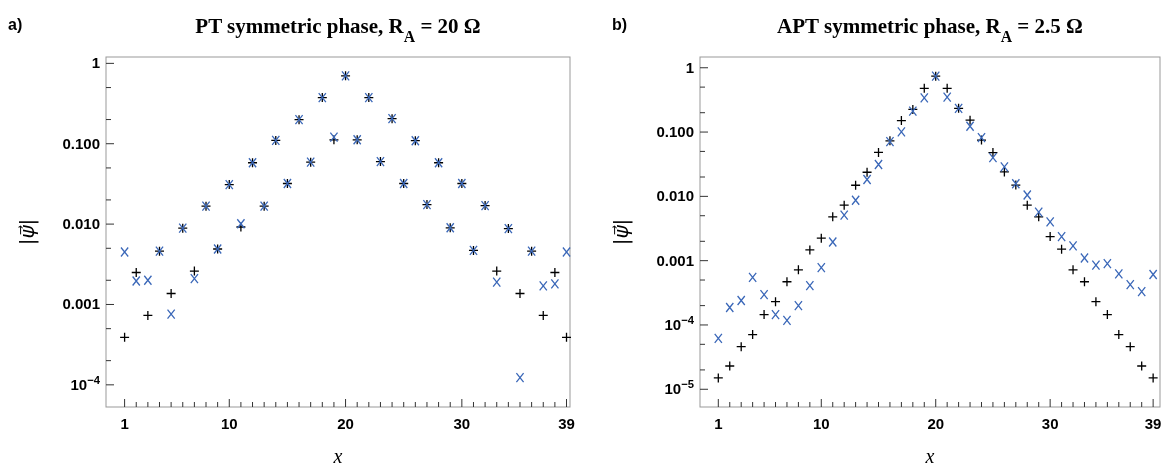 Image resolution: width=1171 pixels, height=473 pixels. What do you see at coordinates (338, 29) in the screenshot?
I see `chart-title: PT symmetric phase, R$_{A}$ = 20 Ω` at bounding box center [338, 29].